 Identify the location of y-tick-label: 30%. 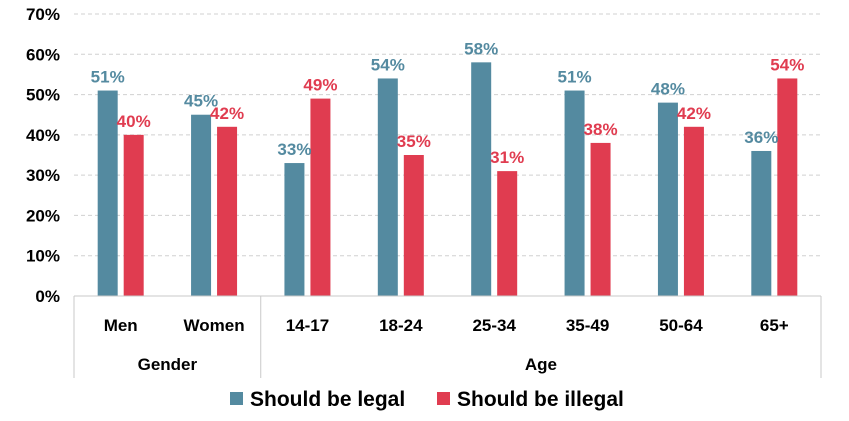
(43, 175).